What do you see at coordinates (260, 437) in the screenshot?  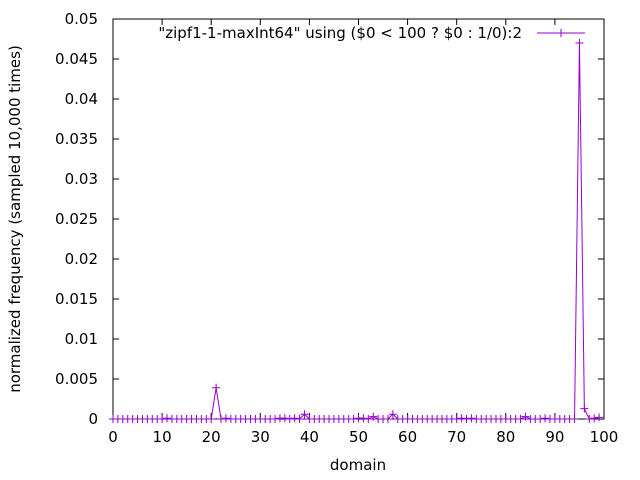 I see `x-tick-label: 30` at bounding box center [260, 437].